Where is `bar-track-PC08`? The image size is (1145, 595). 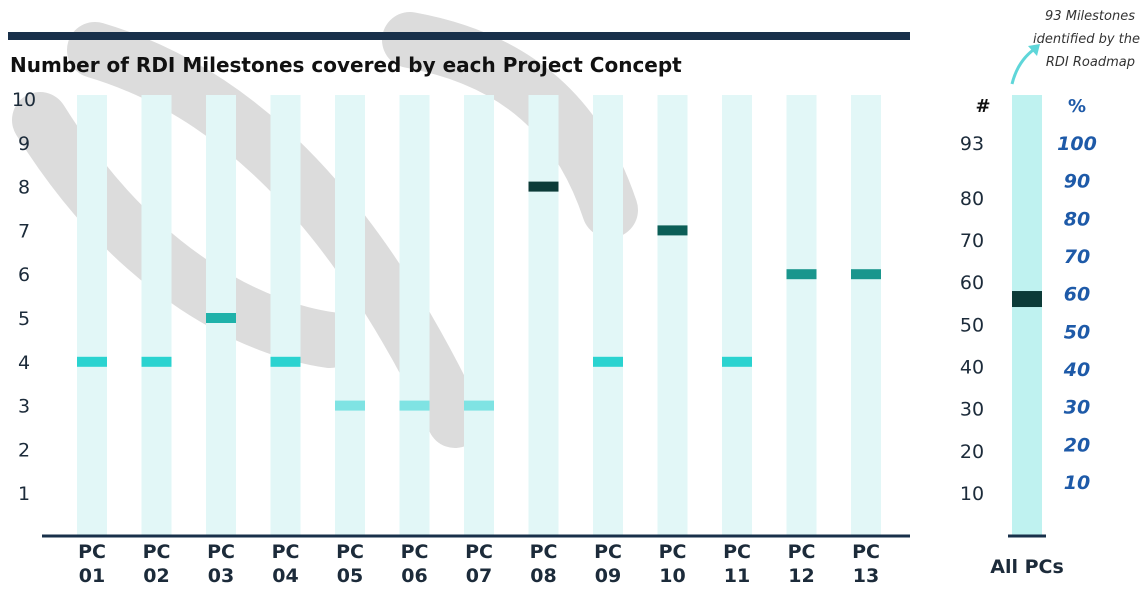
bar-track-PC08 is located at coordinates (543, 315).